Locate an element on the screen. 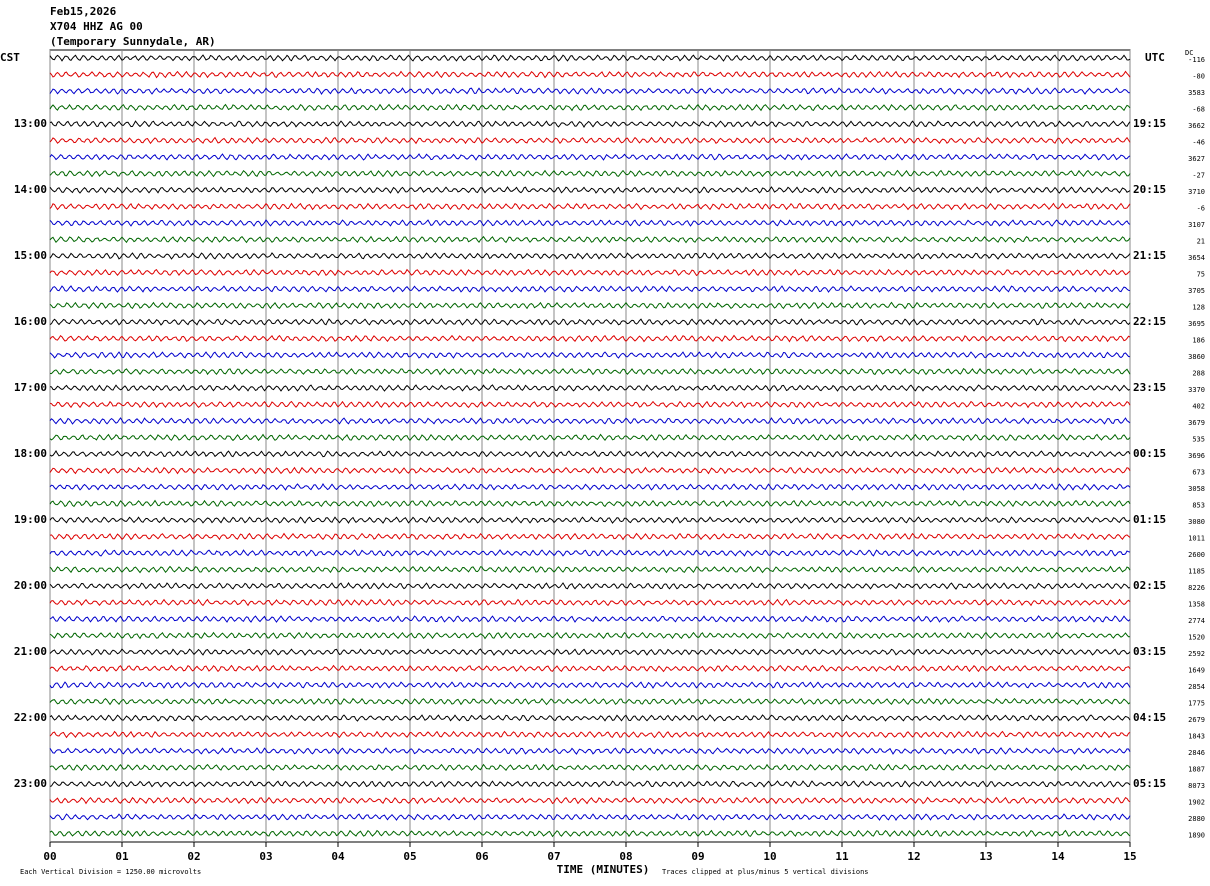 The width and height of the screenshot is (1210, 886). dc-value: 2854 is located at coordinates (1196, 687).